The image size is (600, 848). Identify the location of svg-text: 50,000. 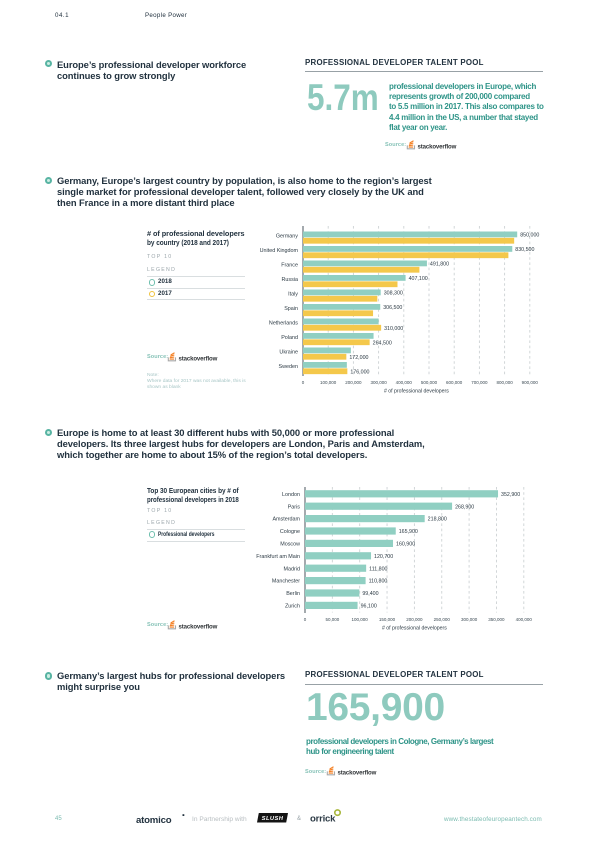
(332, 619).